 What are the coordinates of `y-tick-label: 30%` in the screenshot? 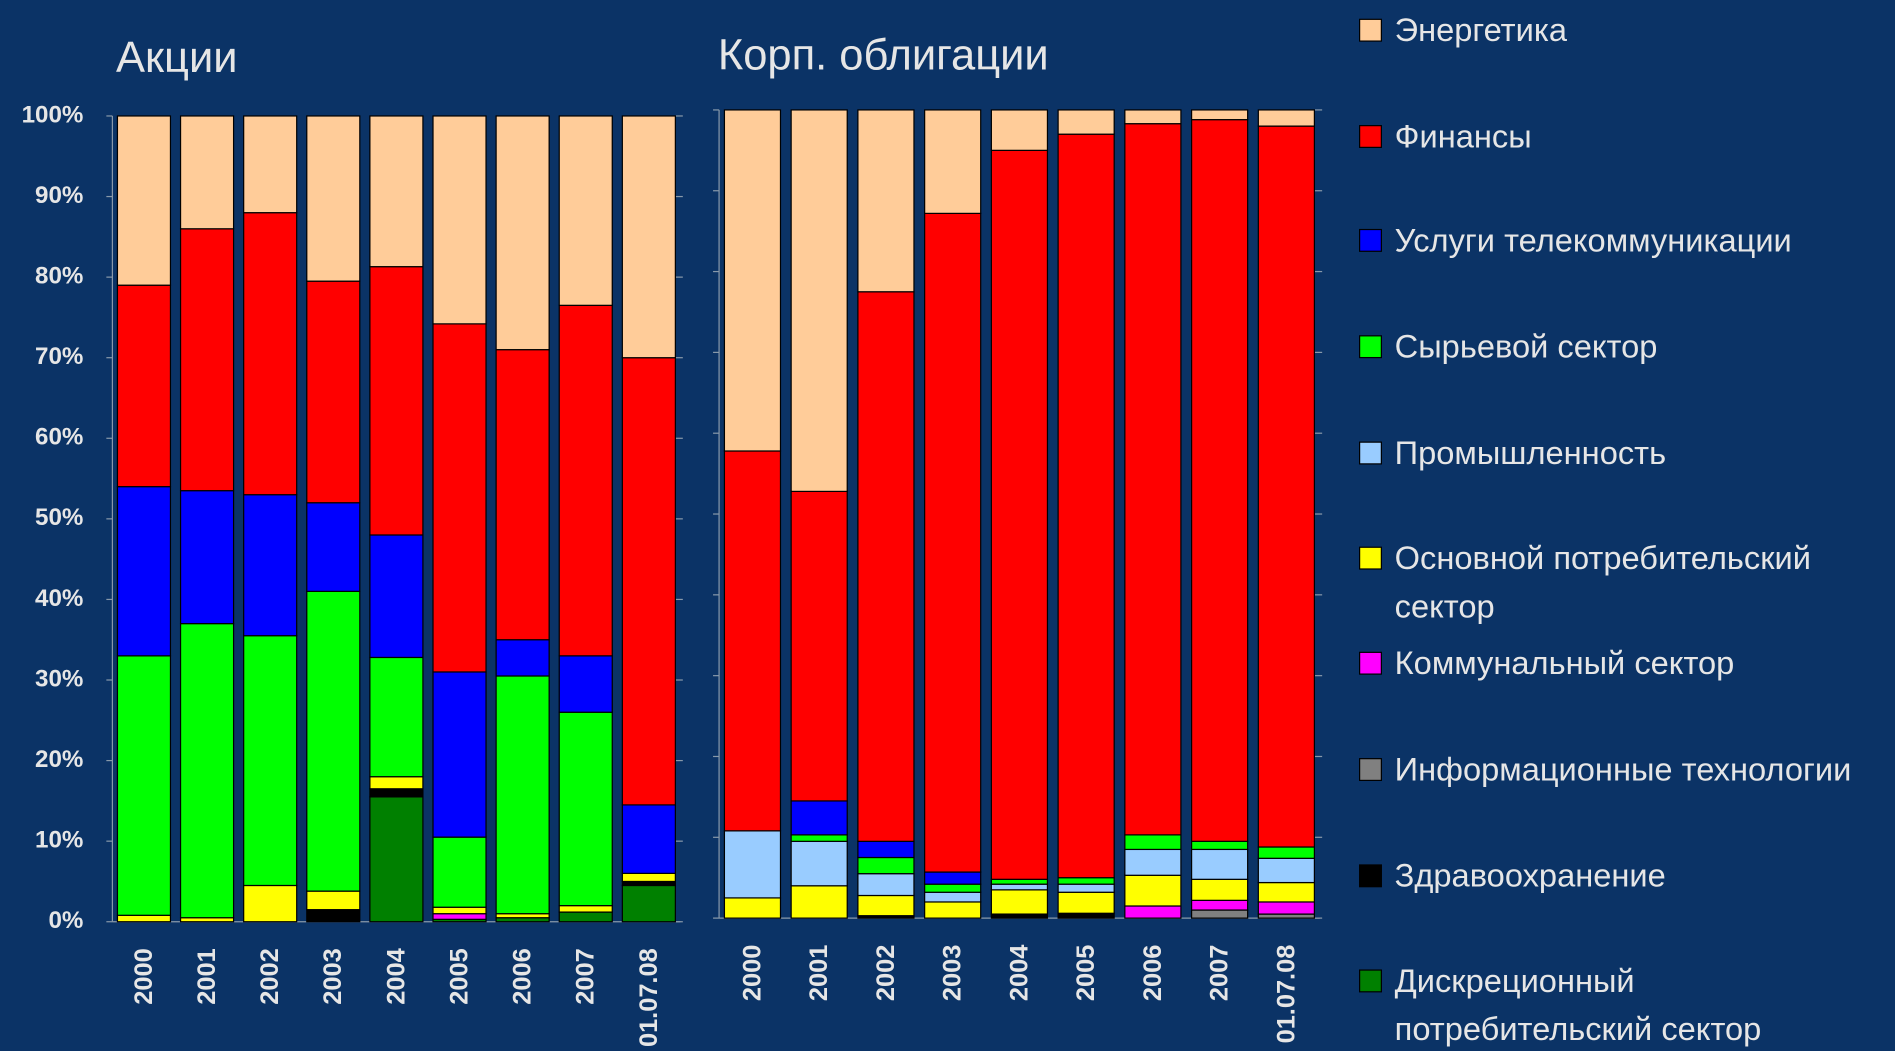 It's located at (59, 678).